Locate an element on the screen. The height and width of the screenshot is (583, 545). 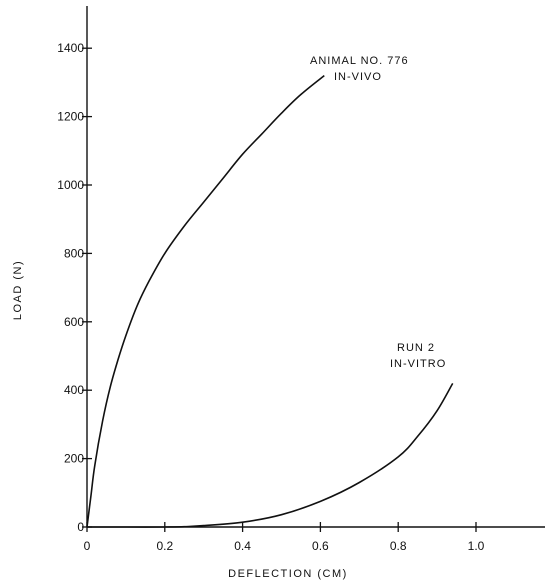
x-axis-ticks: 00.20.40.60.81.01.2 is located at coordinates (284, 537).